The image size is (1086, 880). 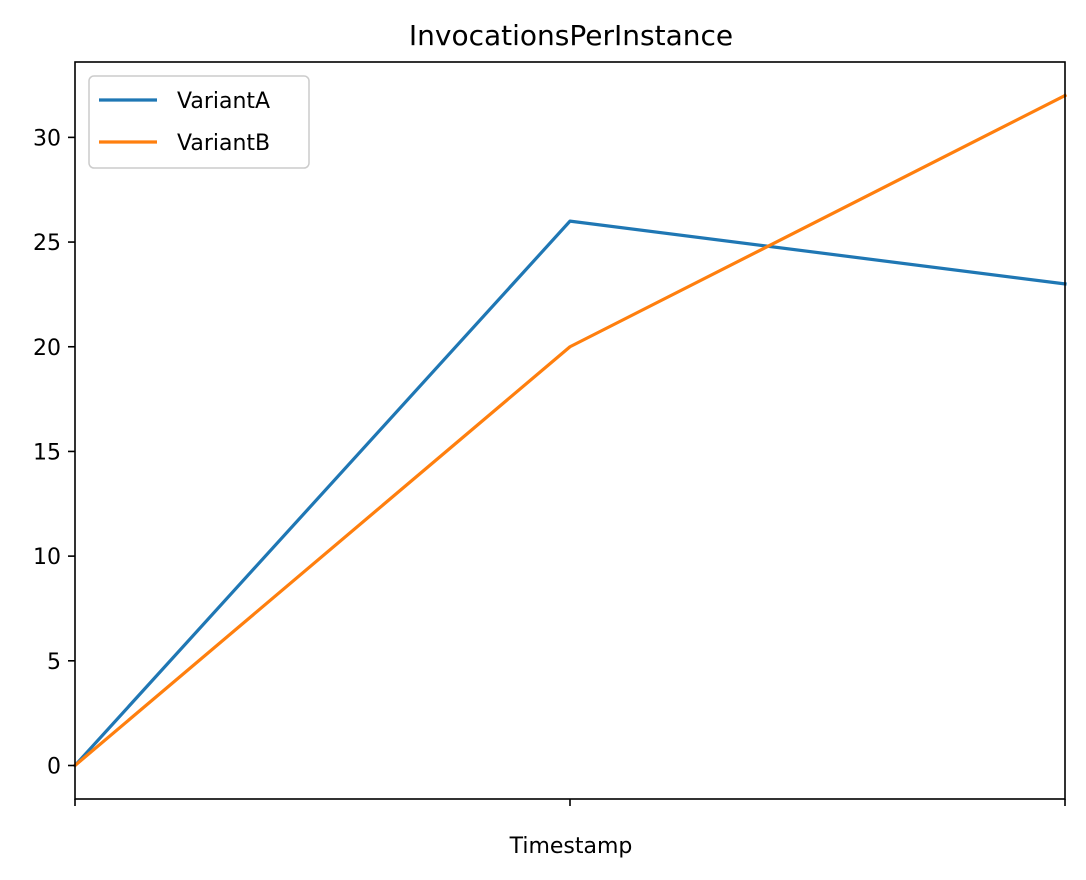 I want to click on y-tick-label-0: 0, so click(x=54, y=767).